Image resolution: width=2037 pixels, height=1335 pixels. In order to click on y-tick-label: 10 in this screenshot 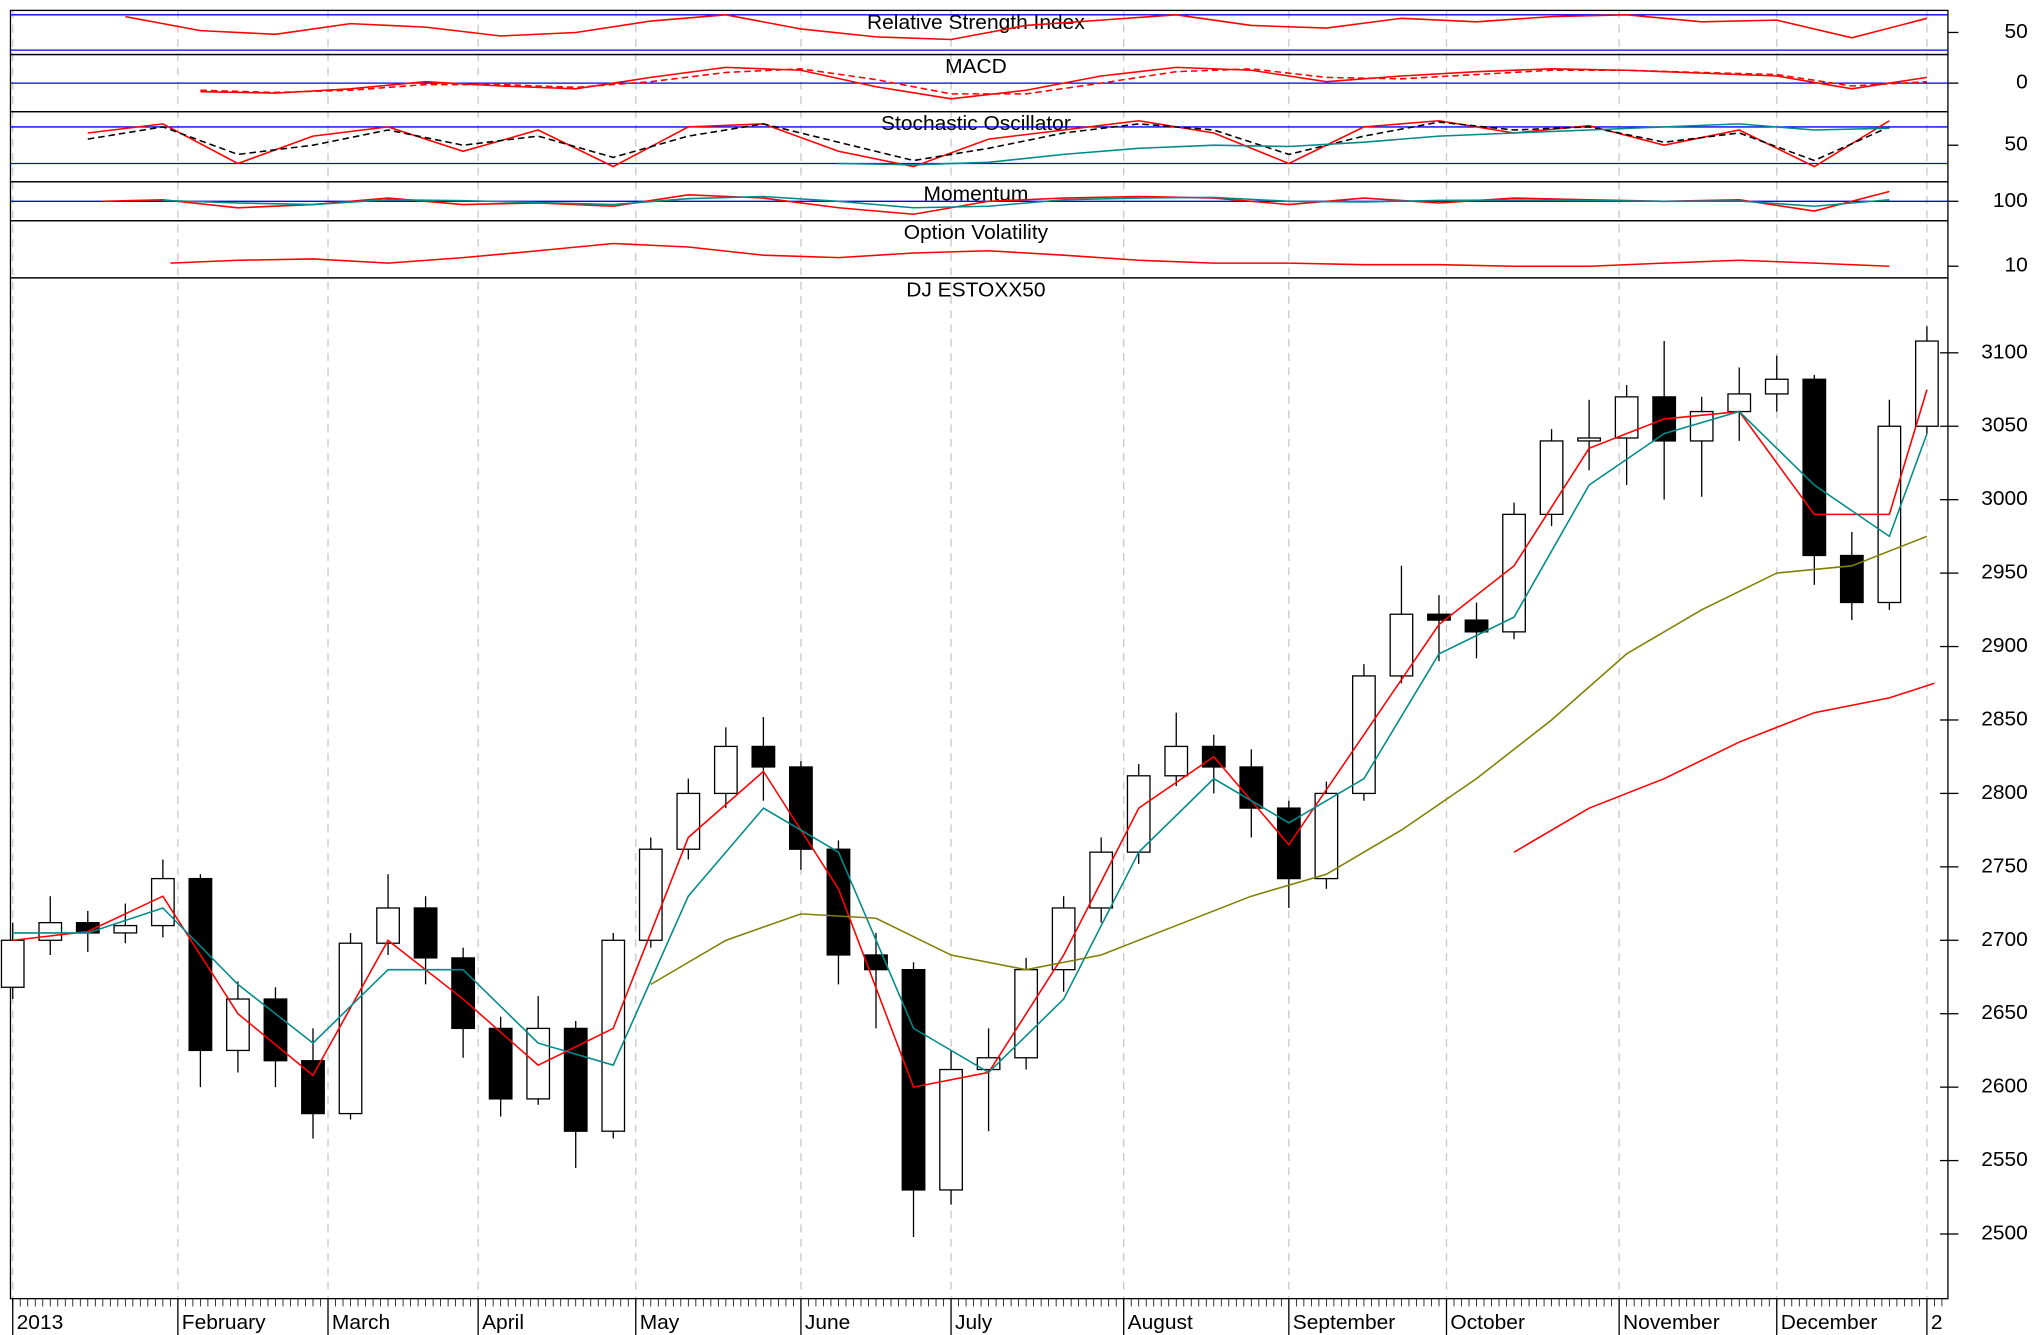, I will do `click(2016, 265)`.